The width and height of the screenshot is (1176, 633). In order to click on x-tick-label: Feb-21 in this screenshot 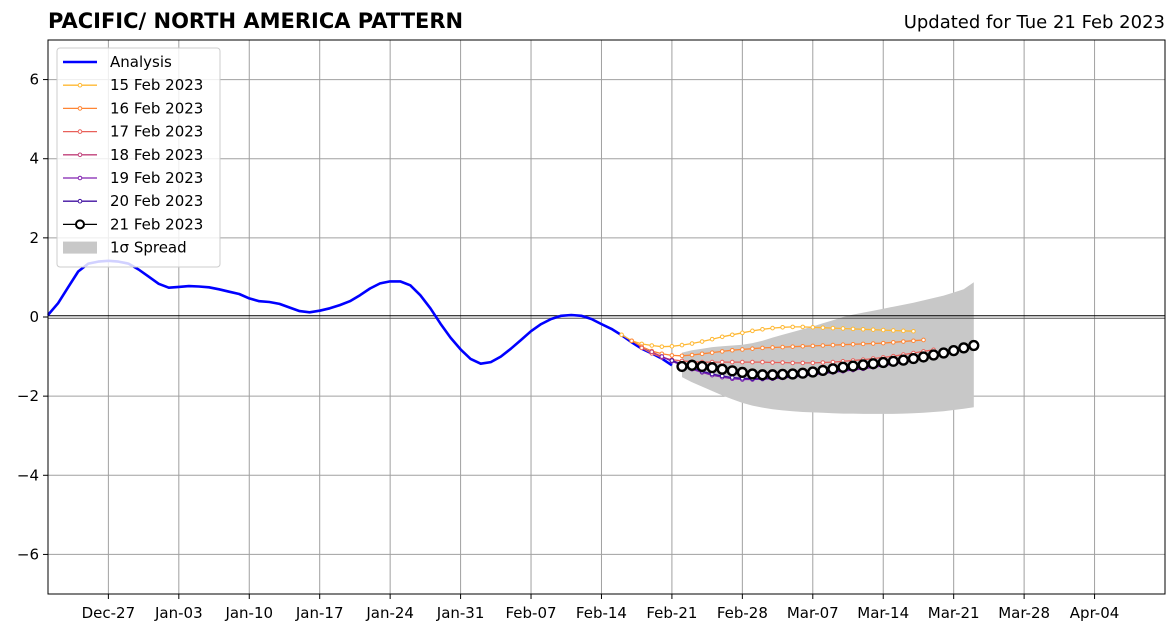, I will do `click(671, 613)`.